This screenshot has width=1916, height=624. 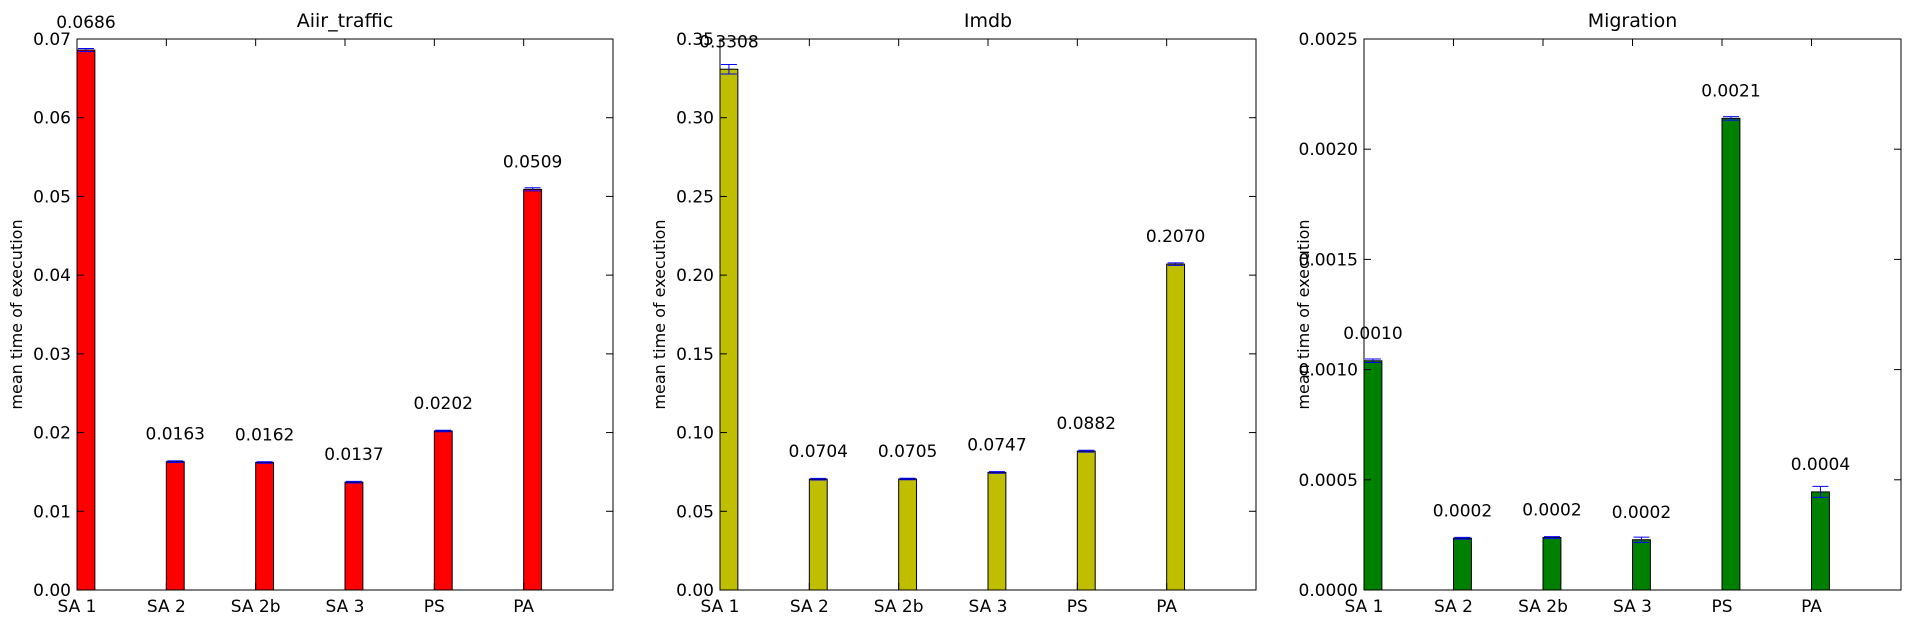 I want to click on chart-title: Imdb, so click(x=988, y=21).